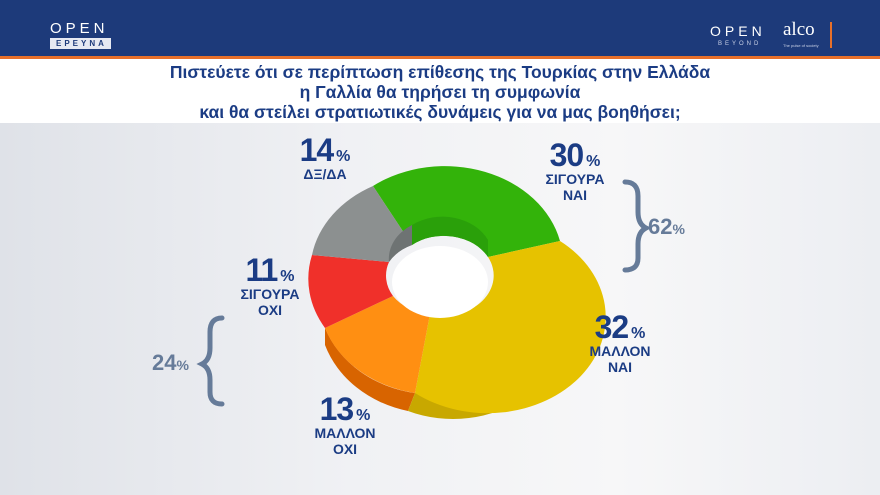  What do you see at coordinates (440, 282) in the screenshot?
I see `donut-hole` at bounding box center [440, 282].